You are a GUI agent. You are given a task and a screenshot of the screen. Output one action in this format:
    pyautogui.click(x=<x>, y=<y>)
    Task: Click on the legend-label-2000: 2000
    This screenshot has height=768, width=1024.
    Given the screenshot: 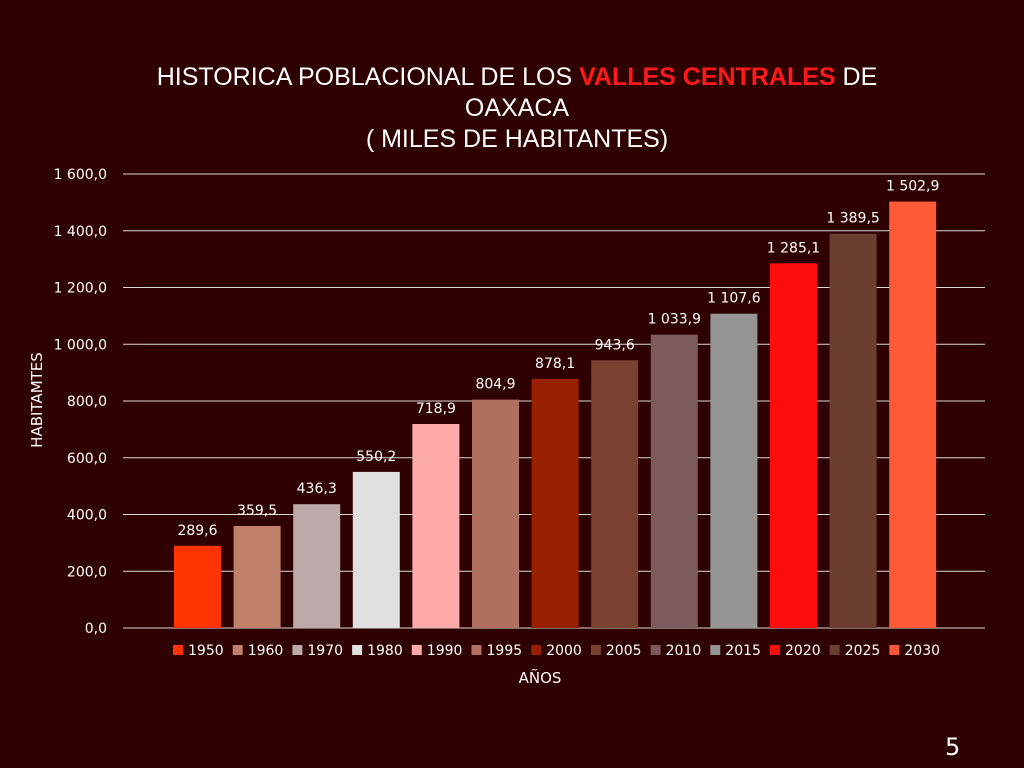 What is the action you would take?
    pyautogui.click(x=564, y=651)
    